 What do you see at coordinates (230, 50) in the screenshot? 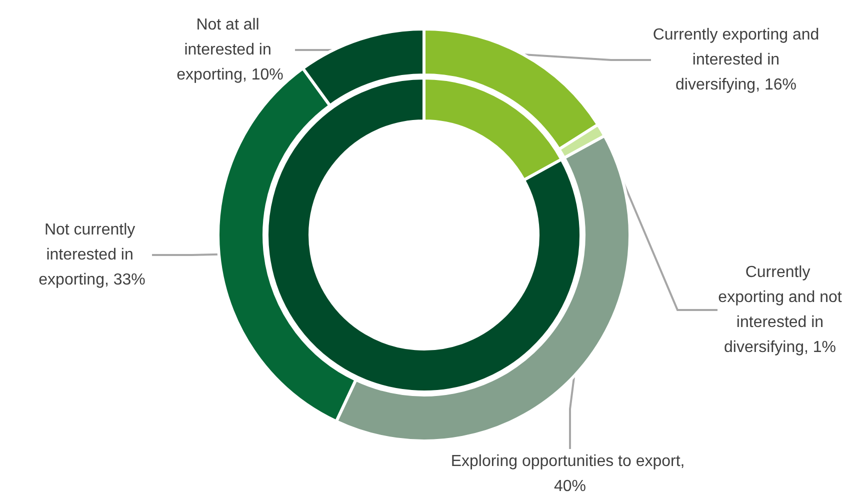
I see `slice-label: Not at all interested in exporting, 10%` at bounding box center [230, 50].